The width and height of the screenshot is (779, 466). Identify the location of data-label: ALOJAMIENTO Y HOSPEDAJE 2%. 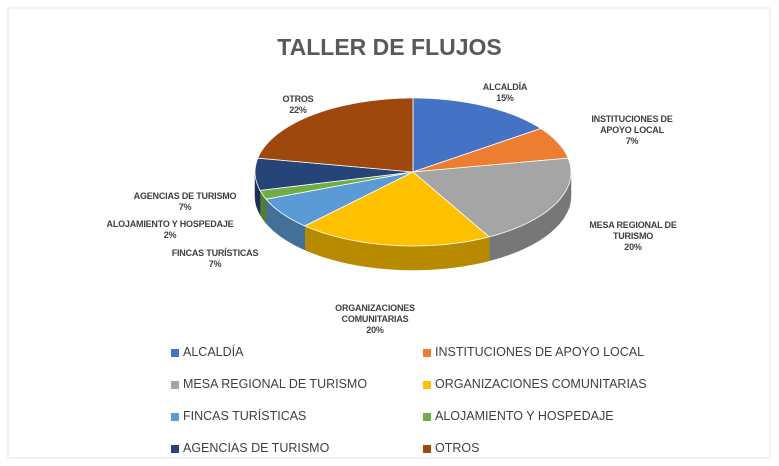
(170, 230).